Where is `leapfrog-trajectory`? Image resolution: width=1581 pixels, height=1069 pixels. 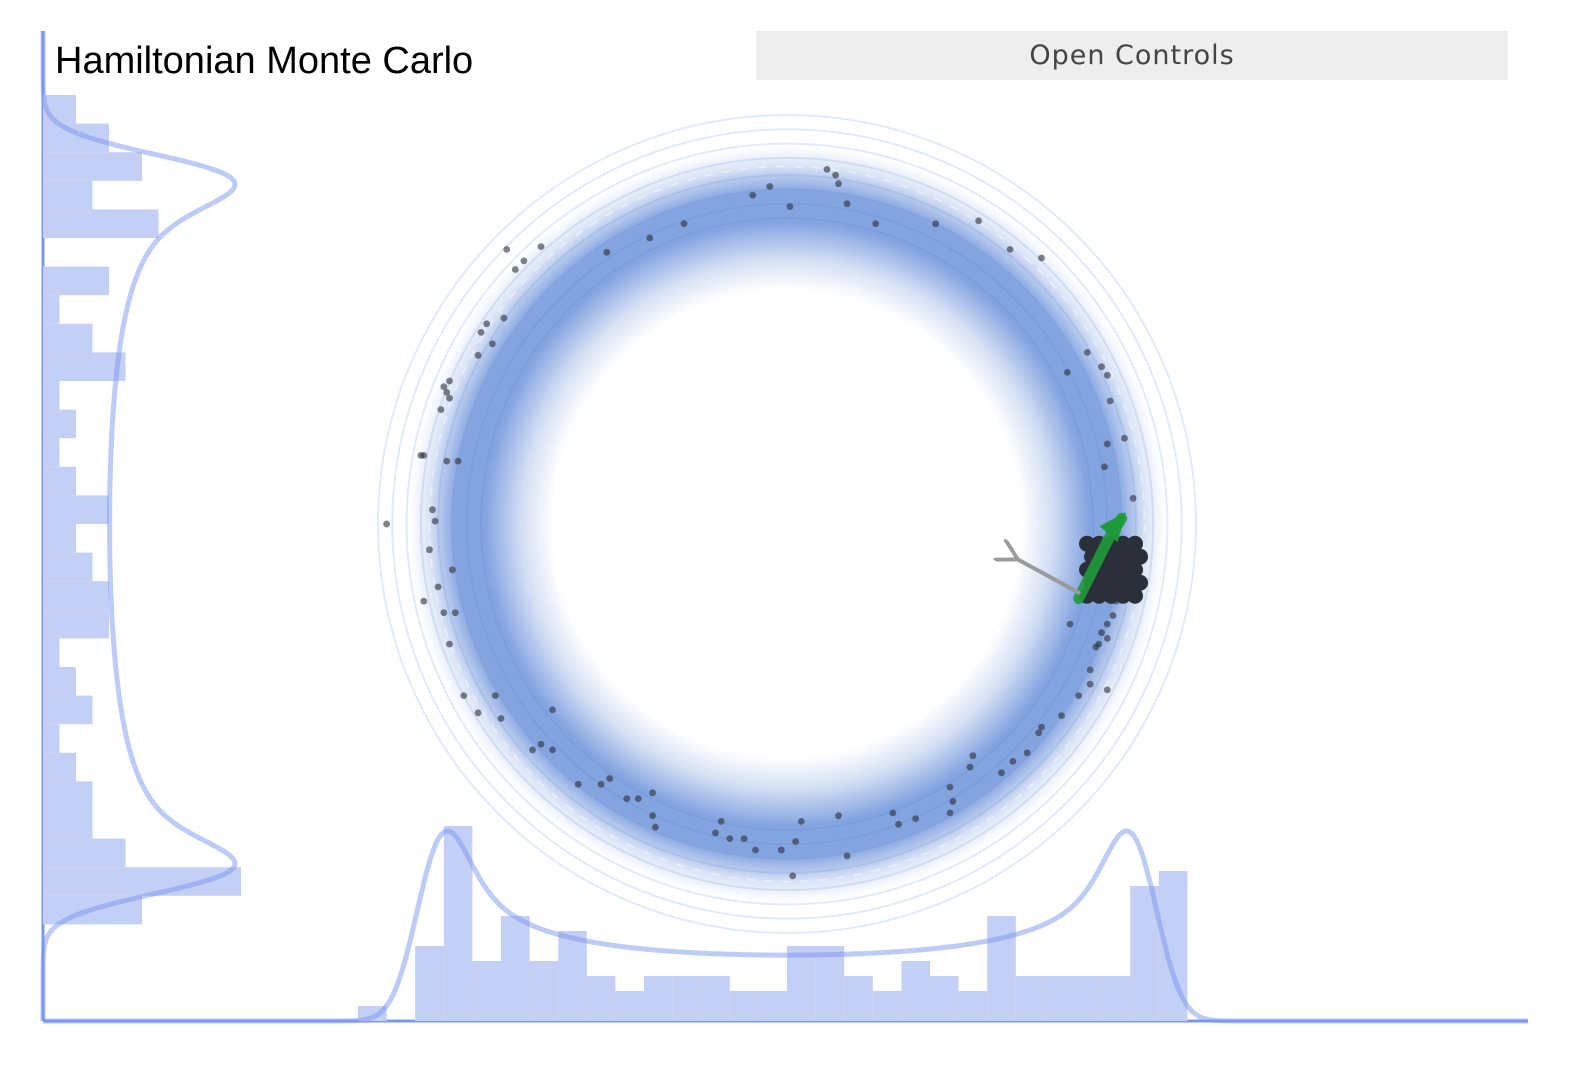 leapfrog-trajectory is located at coordinates (1100, 558).